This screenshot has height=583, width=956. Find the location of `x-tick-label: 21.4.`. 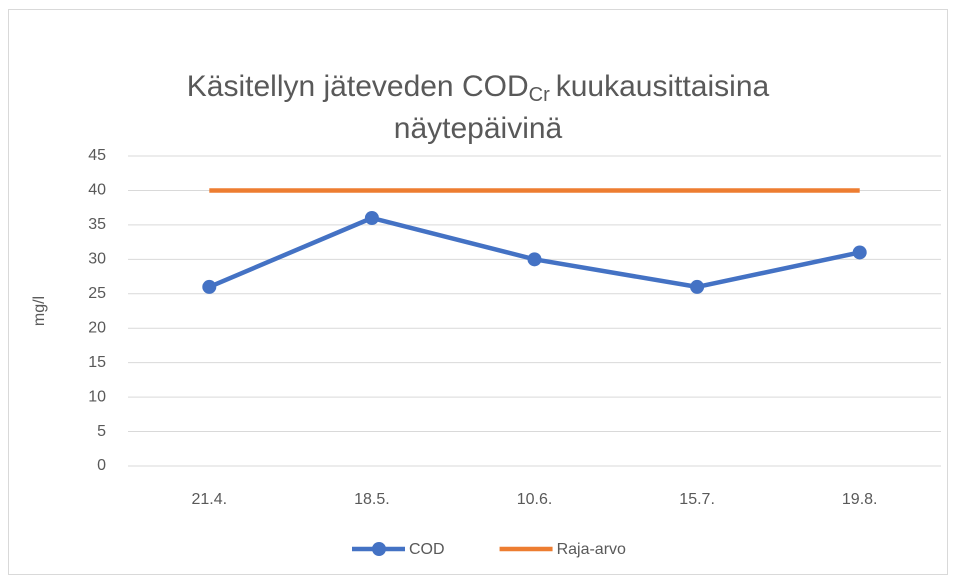

x-tick-label: 21.4. is located at coordinates (210, 499).